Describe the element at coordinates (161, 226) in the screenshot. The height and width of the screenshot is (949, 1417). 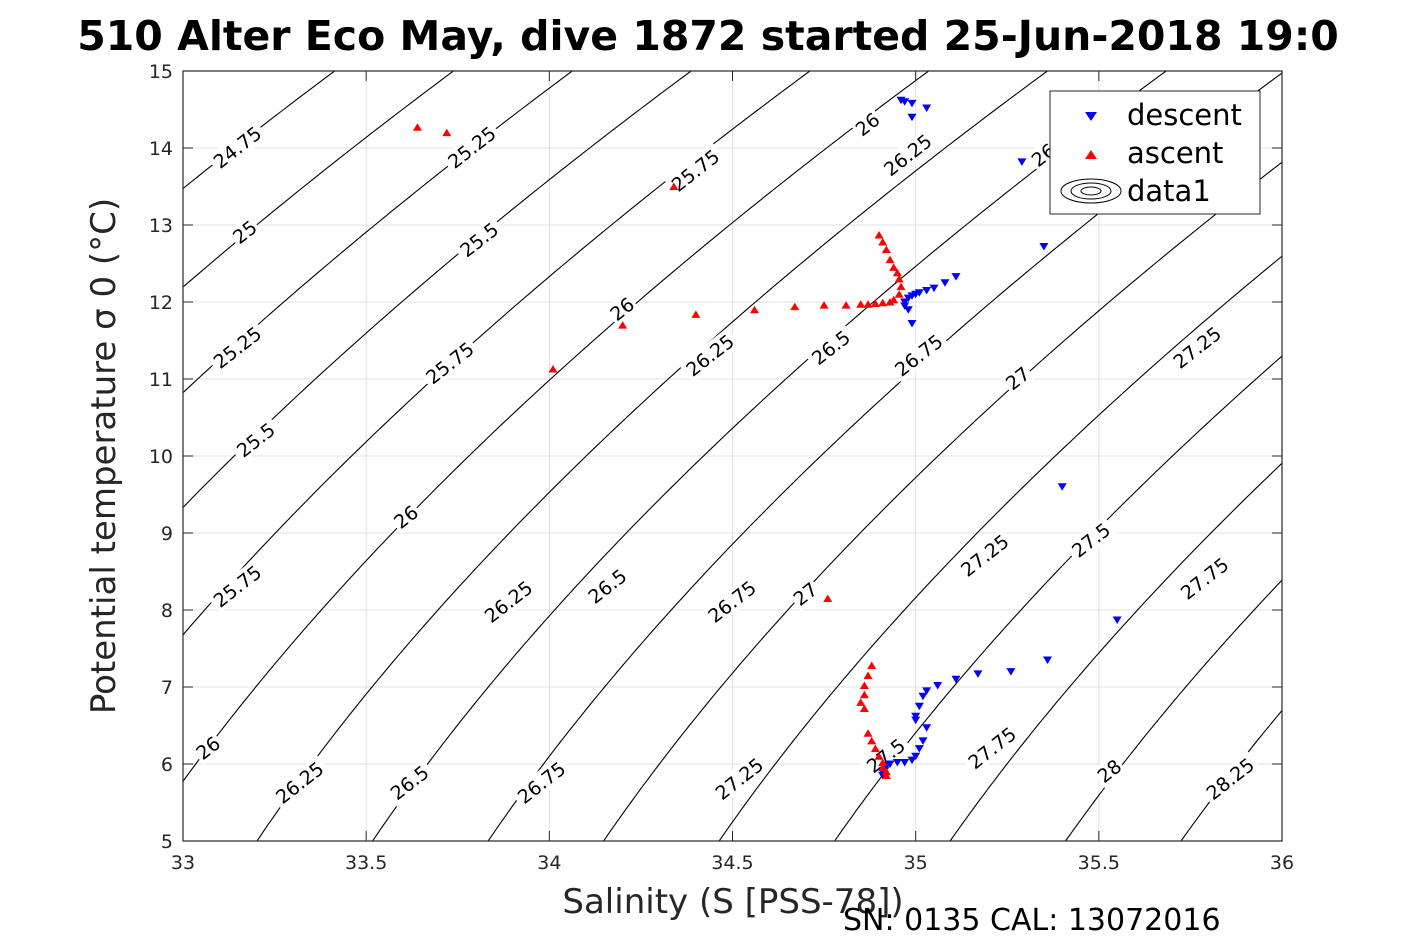
I see `y-tick-label: 13` at that location.